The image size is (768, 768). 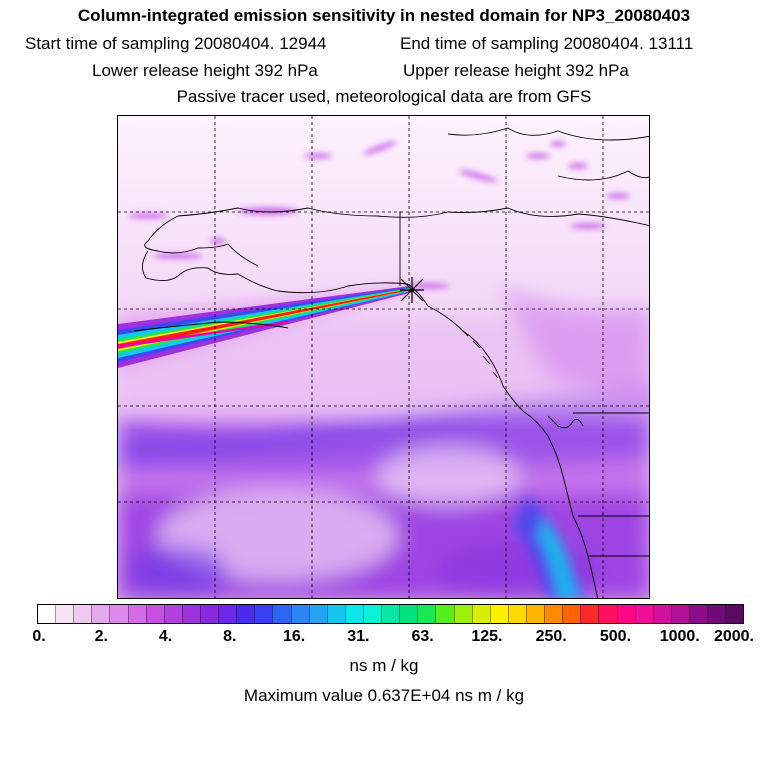 What do you see at coordinates (294, 636) in the screenshot?
I see `colorbar-tick-label: 16.` at bounding box center [294, 636].